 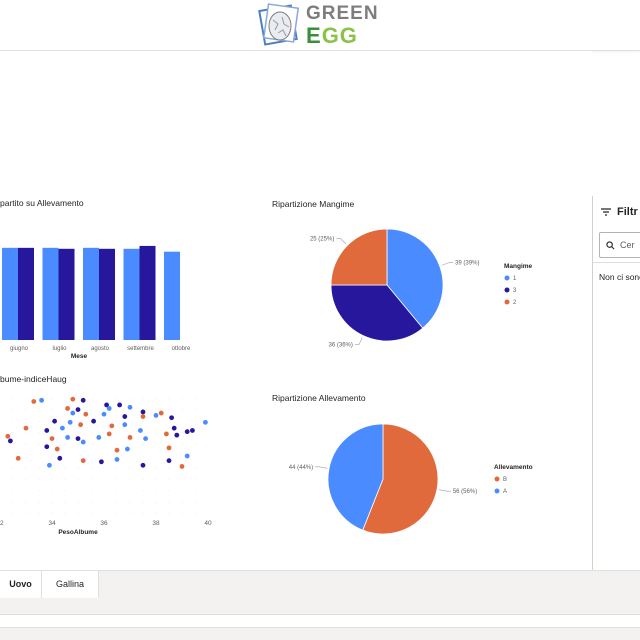 I want to click on filter-empty-text: Non ci sono, so click(x=619, y=277).